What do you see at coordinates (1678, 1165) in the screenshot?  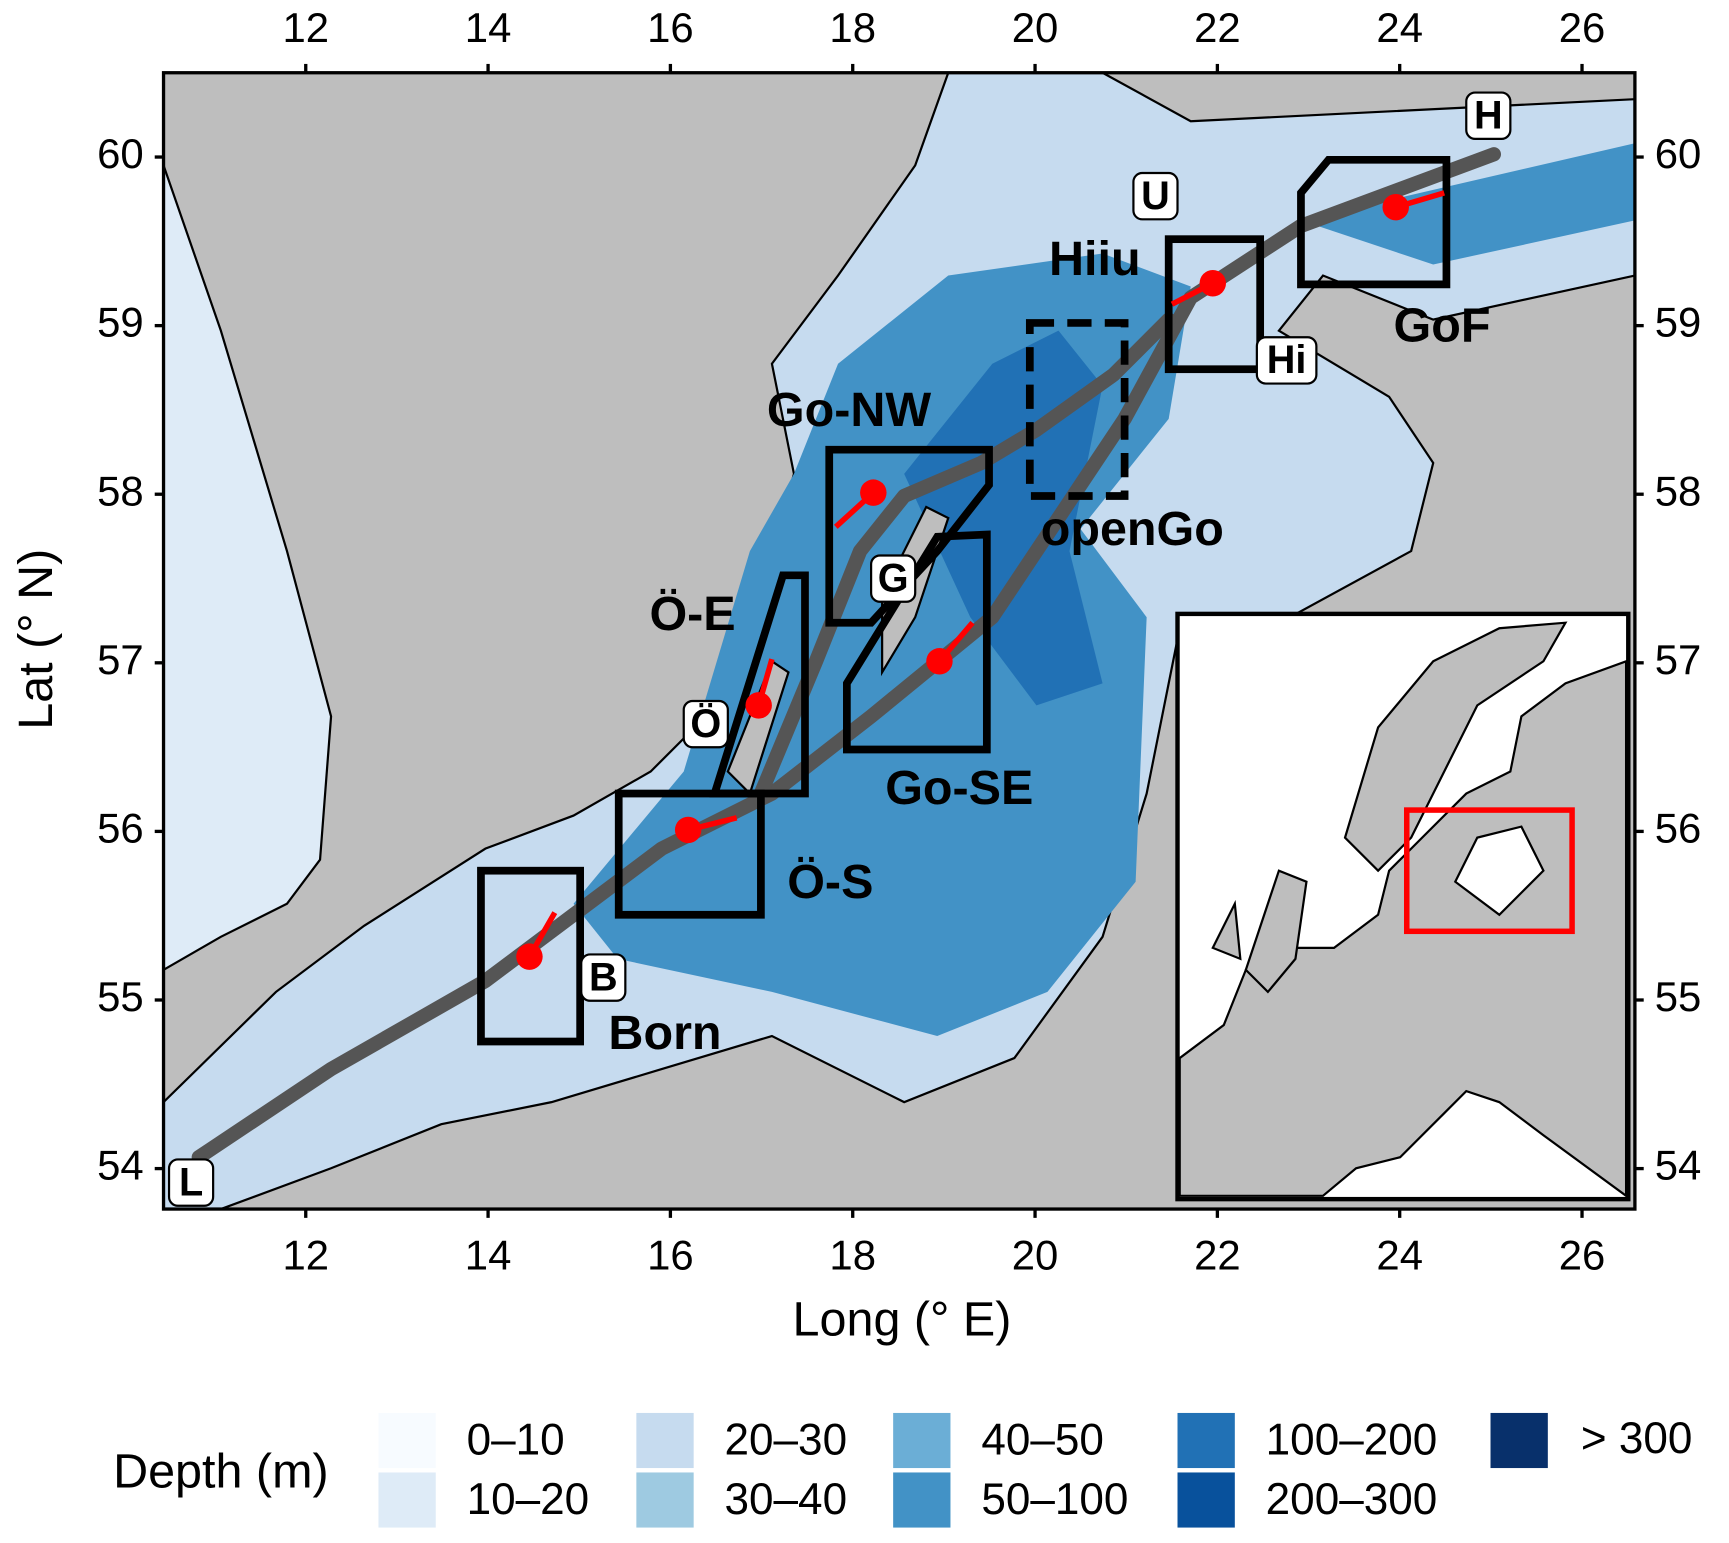 I see `y-tick-label: 54` at bounding box center [1678, 1165].